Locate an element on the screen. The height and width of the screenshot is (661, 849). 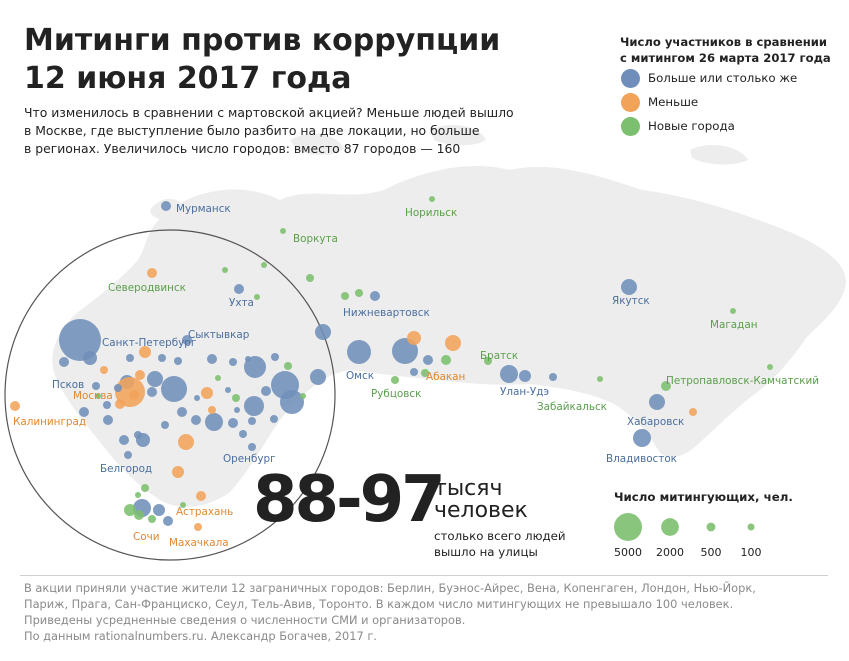
legend-label-new: Новые города is located at coordinates (691, 126).